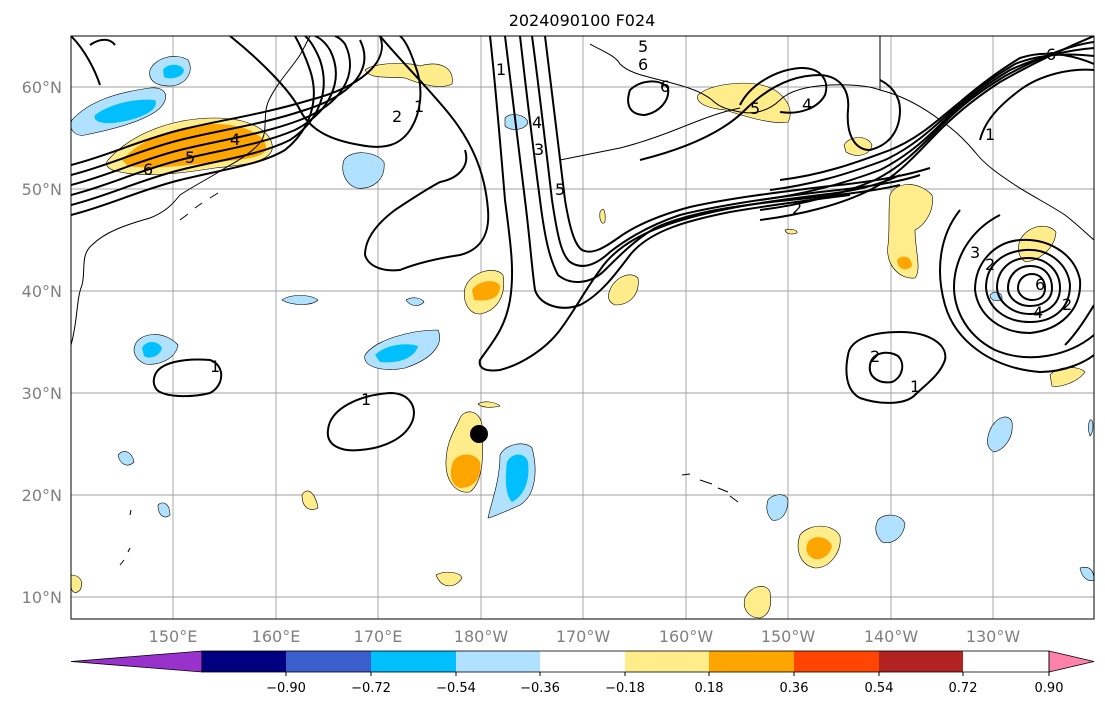 This screenshot has width=1105, height=712. Describe the element at coordinates (1071, 661) in the screenshot. I see `colorbar-extend-high` at that location.